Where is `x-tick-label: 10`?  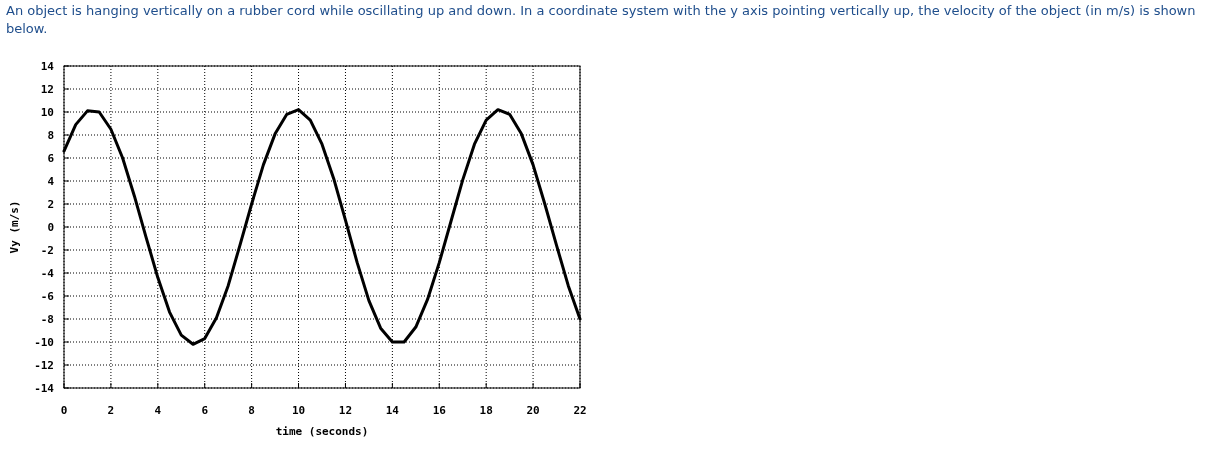 x-tick-label: 10 is located at coordinates (298, 410).